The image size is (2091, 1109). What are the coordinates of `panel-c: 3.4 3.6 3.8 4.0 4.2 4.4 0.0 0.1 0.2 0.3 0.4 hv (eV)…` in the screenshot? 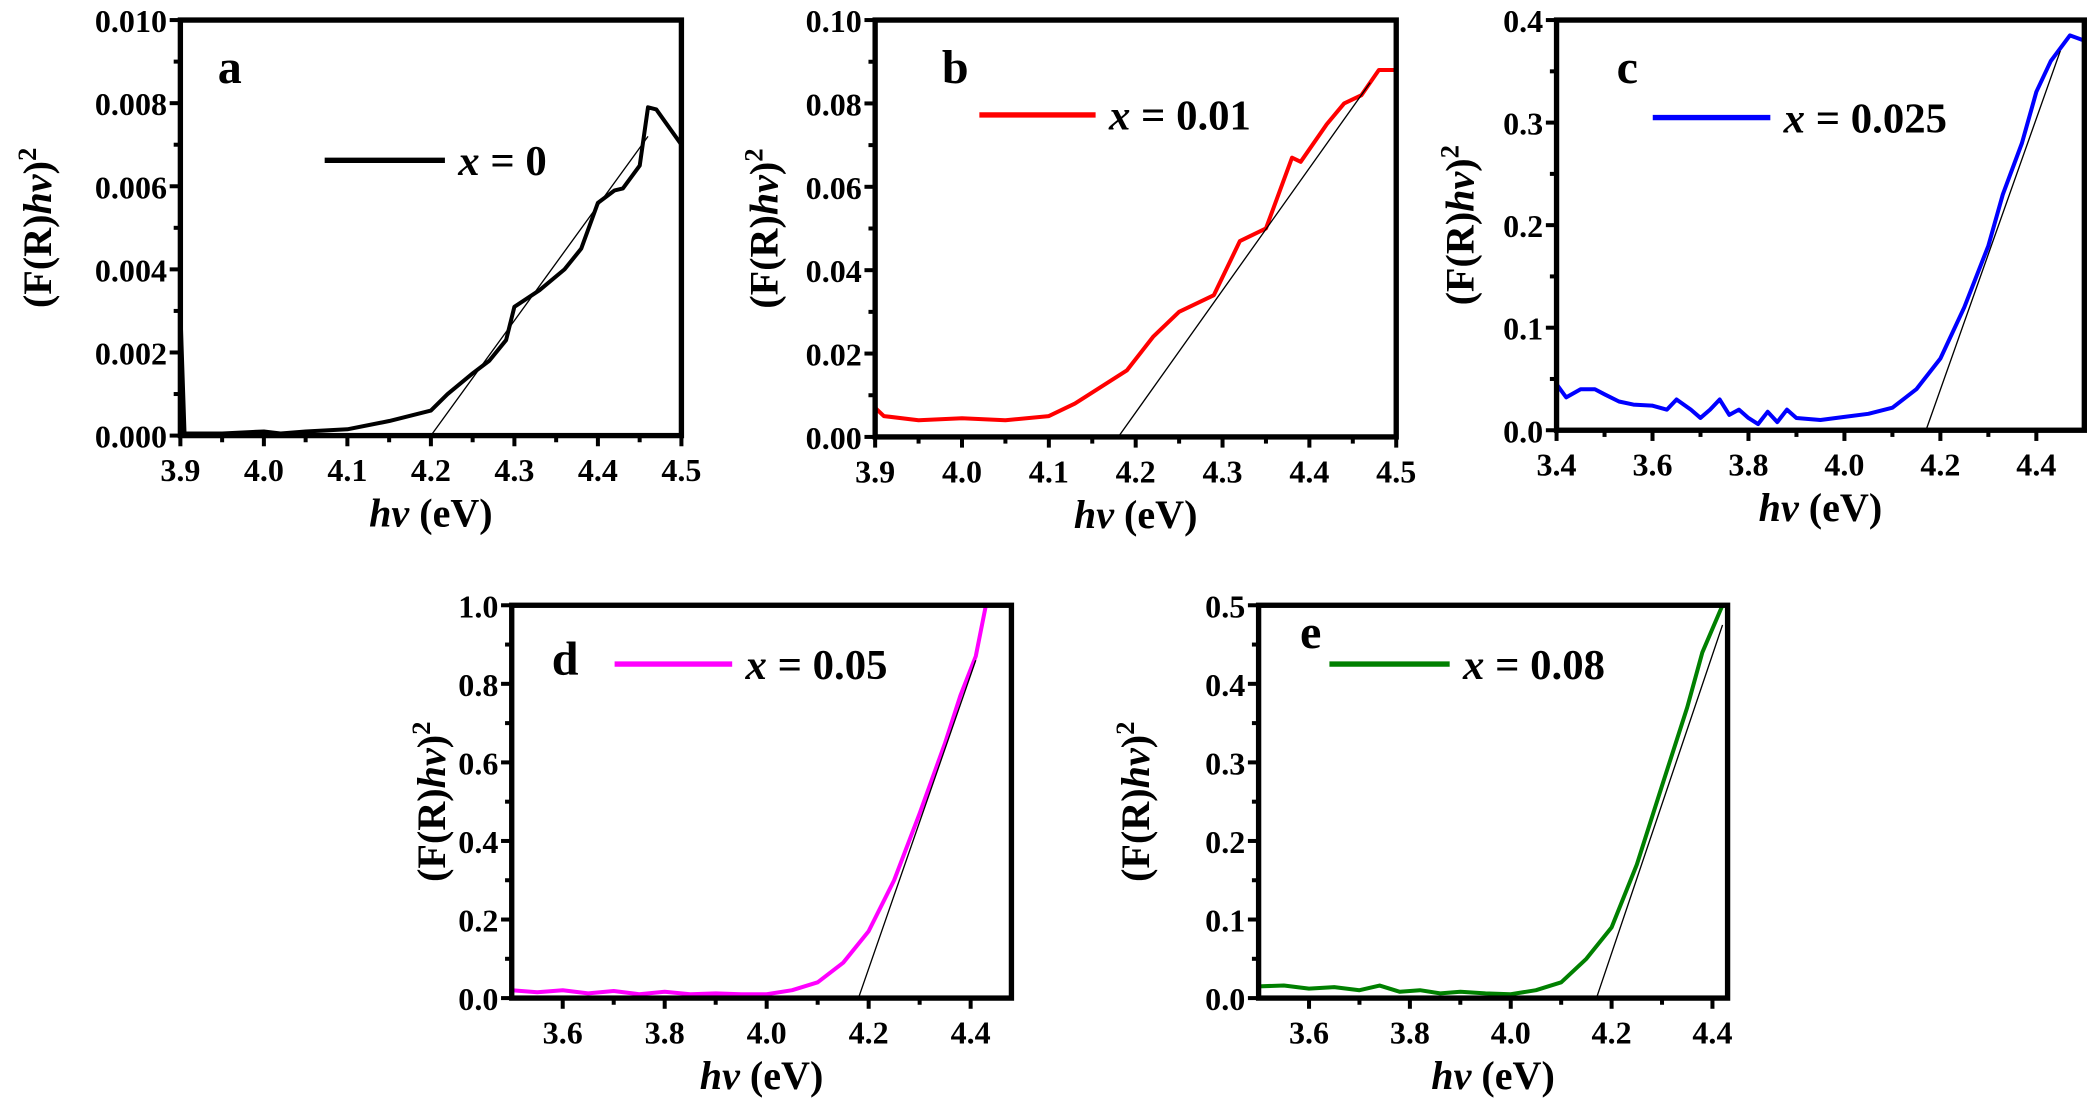 It's located at (1761, 266).